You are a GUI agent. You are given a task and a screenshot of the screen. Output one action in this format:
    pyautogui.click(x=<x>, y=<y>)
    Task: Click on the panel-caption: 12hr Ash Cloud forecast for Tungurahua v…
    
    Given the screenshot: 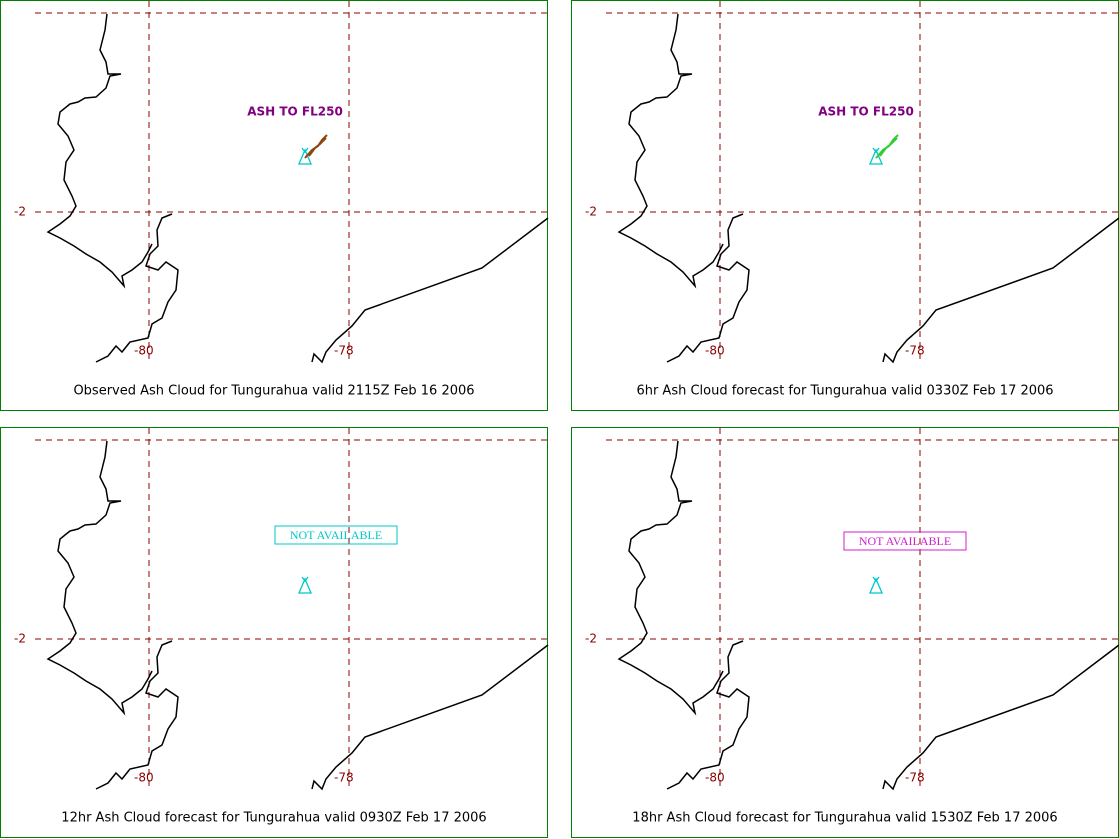 What is the action you would take?
    pyautogui.click(x=273, y=818)
    